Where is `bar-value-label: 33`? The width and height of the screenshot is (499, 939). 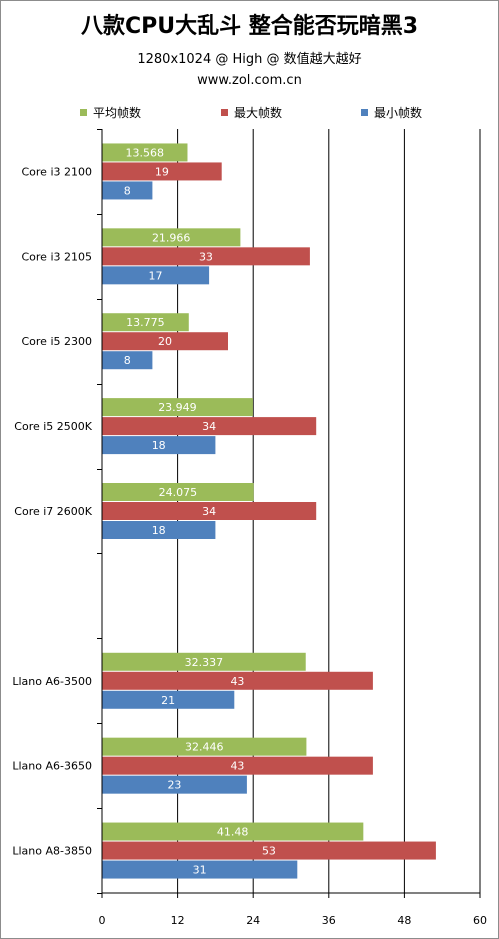
bar-value-label: 33 is located at coordinates (206, 256).